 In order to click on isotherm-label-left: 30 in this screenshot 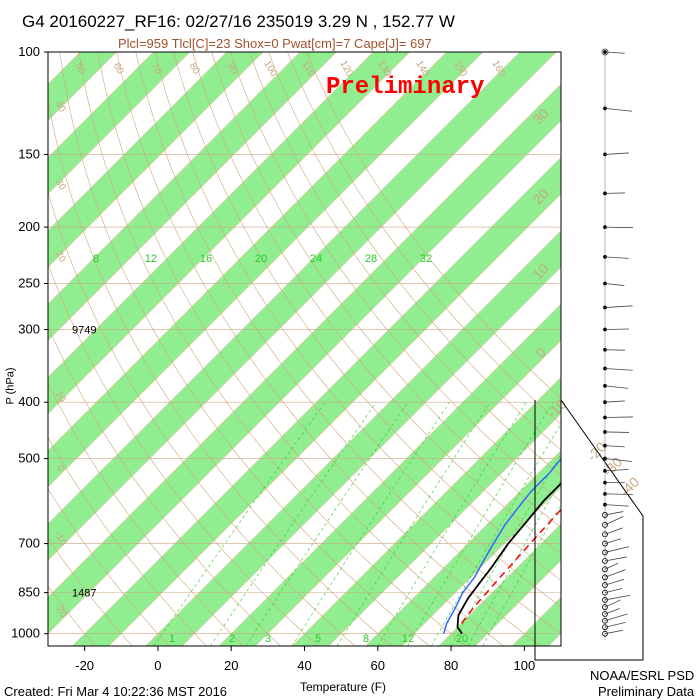, I will do `click(60, 185)`.